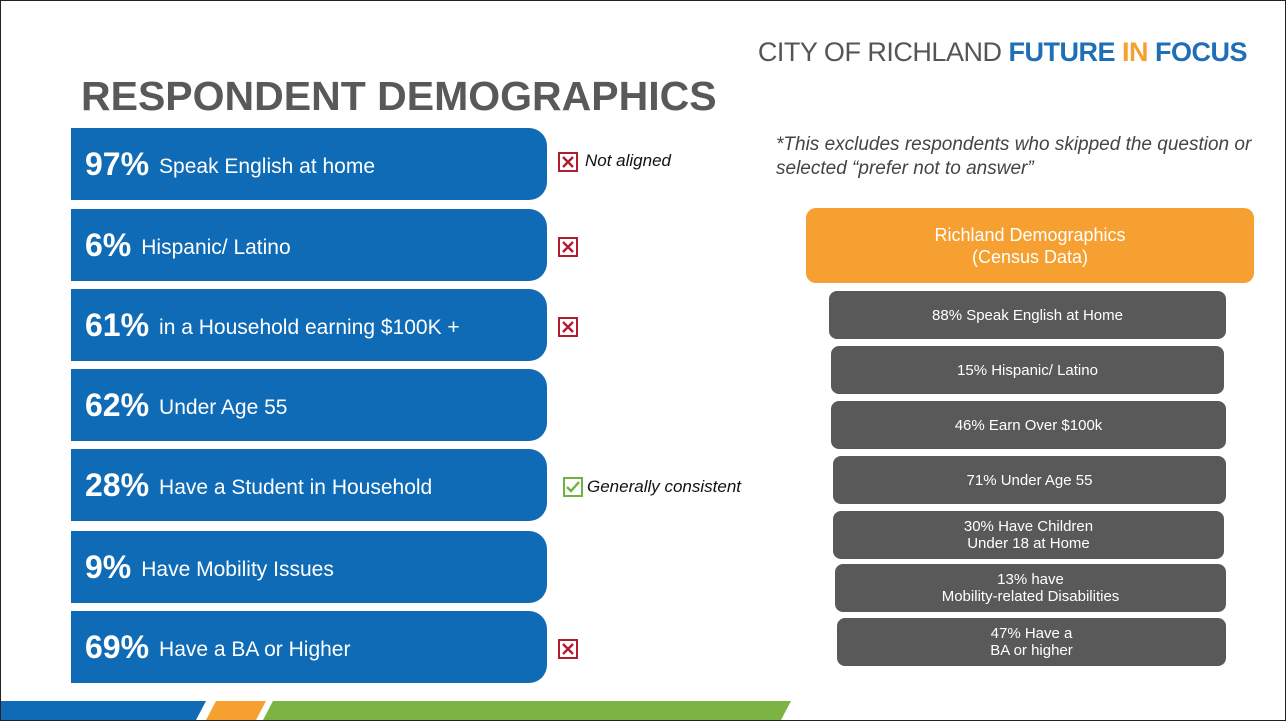  What do you see at coordinates (309, 245) in the screenshot?
I see `stat-row: 6% Hispanic/ Latino` at bounding box center [309, 245].